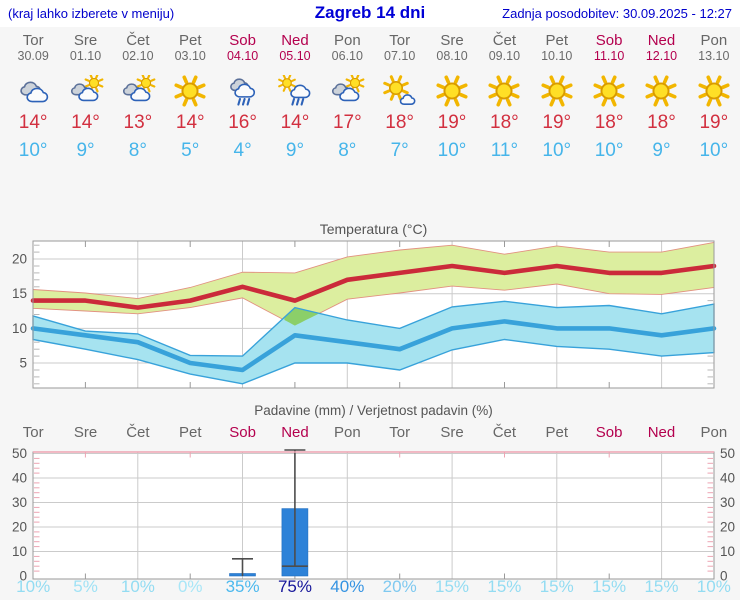 The width and height of the screenshot is (740, 600). Describe the element at coordinates (138, 48) in the screenshot. I see `day-column: Čet 02.10` at that location.